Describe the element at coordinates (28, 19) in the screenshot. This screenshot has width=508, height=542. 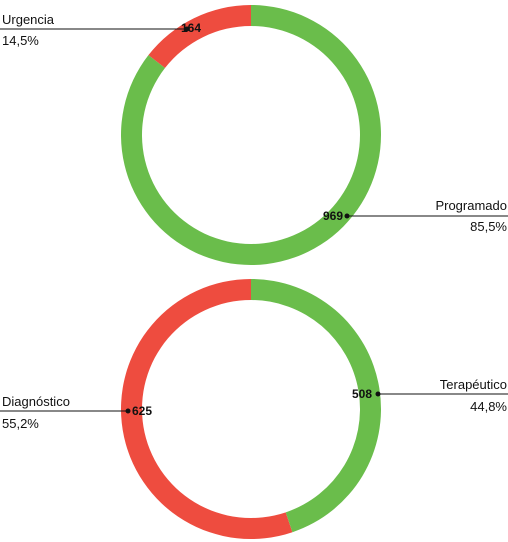
I see `category-label: Urgencia` at that location.